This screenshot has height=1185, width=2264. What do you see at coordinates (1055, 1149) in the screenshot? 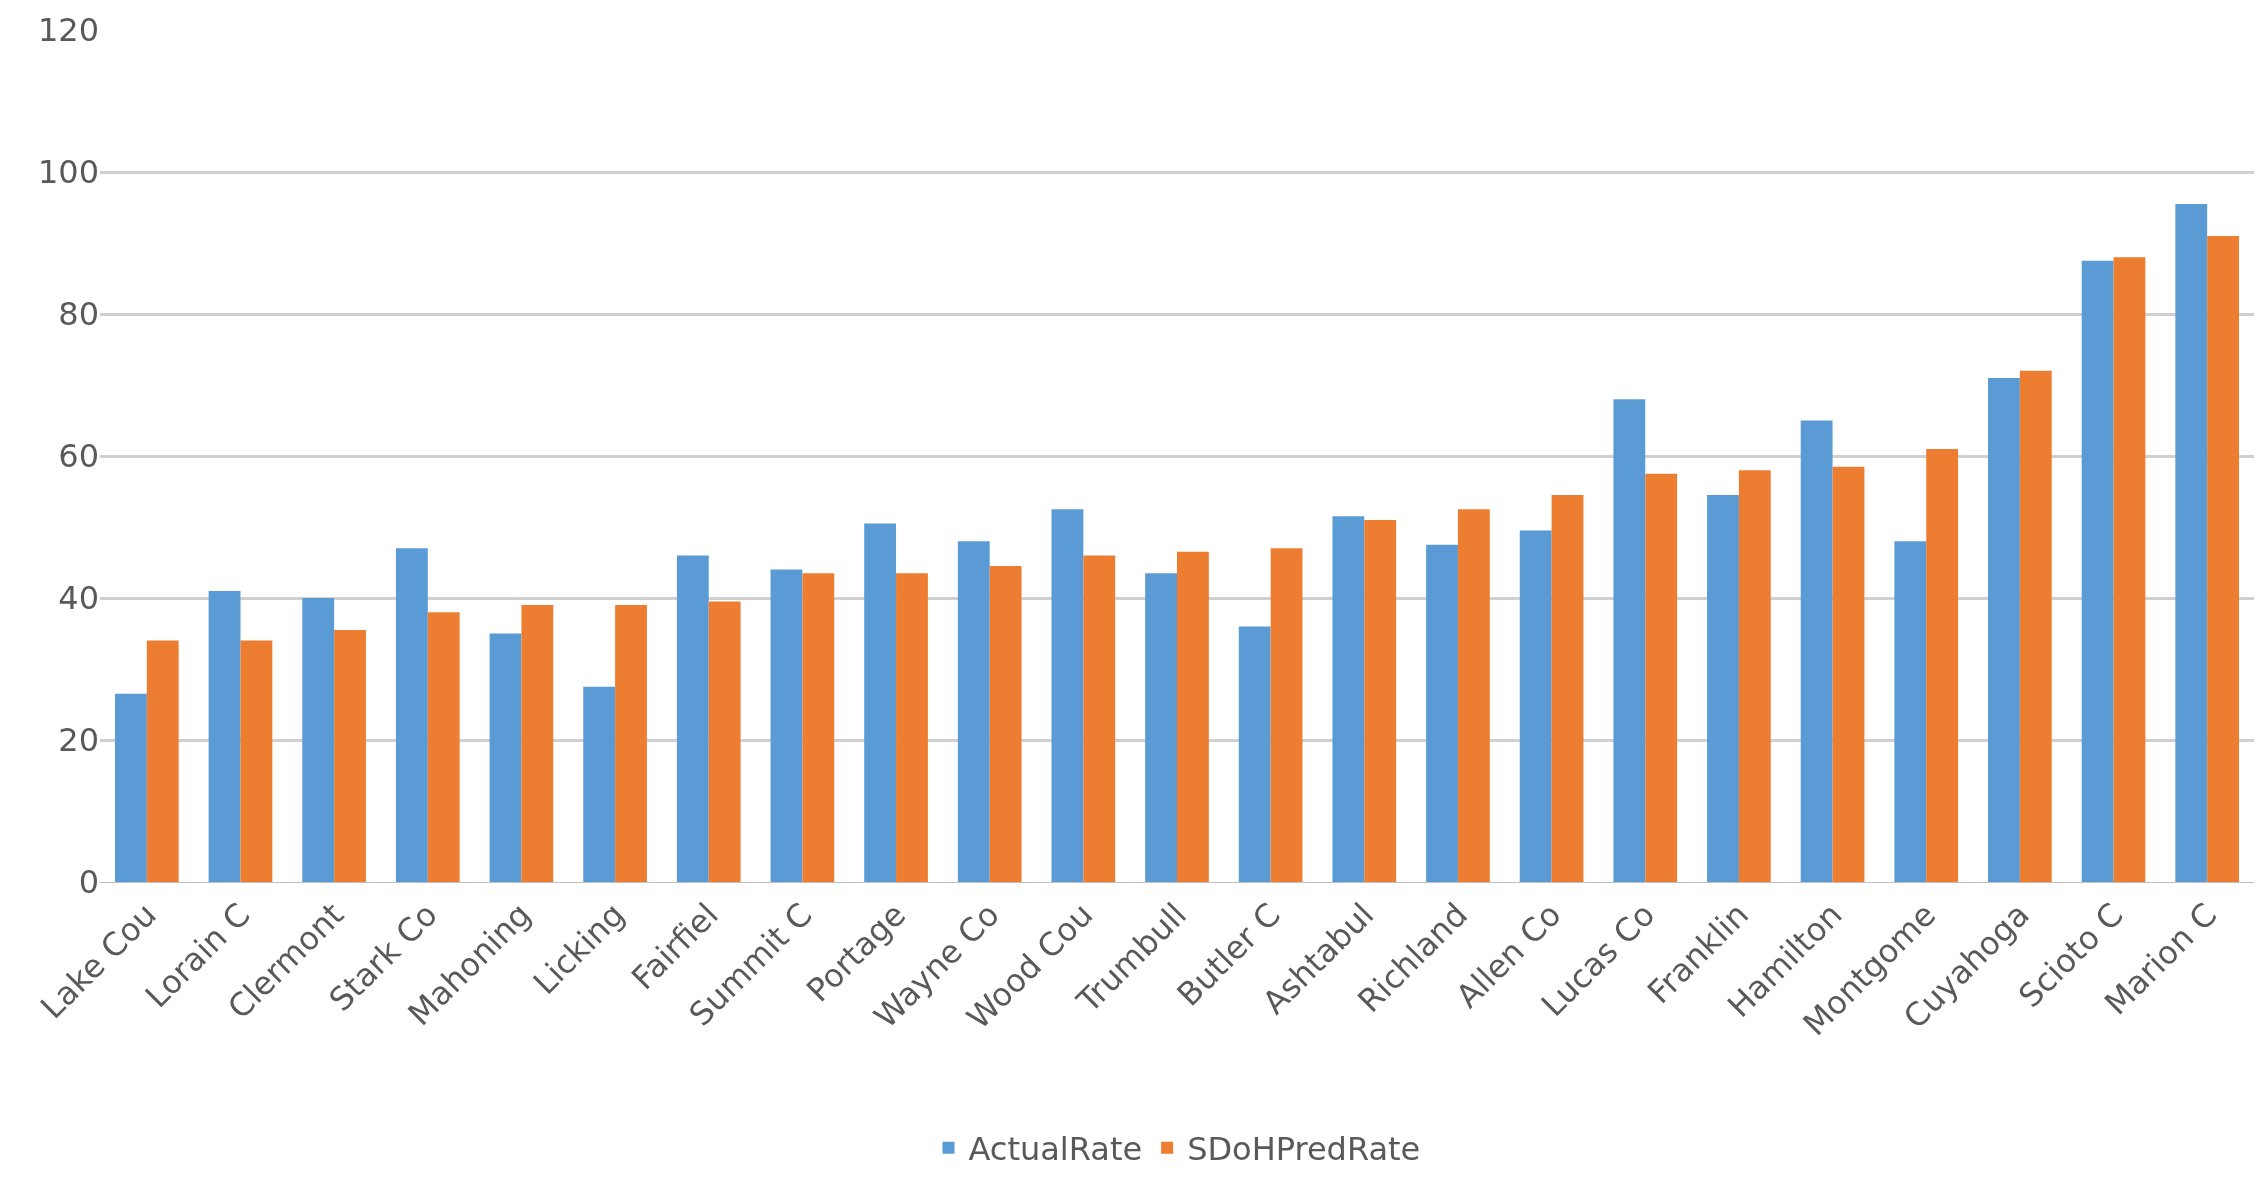
I see `legend-label: ActualRate` at bounding box center [1055, 1149].